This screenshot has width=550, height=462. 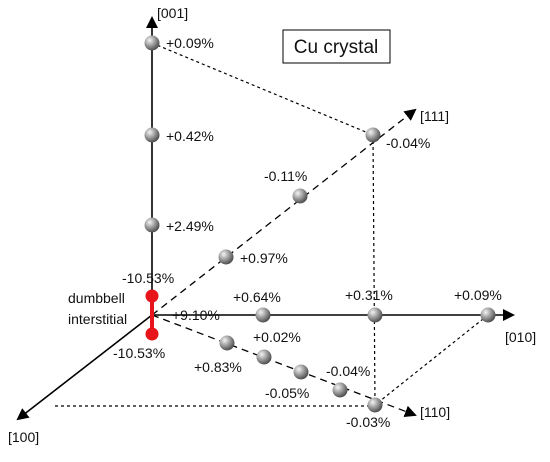 I want to click on value-001-1: +2.49%, so click(x=190, y=226).